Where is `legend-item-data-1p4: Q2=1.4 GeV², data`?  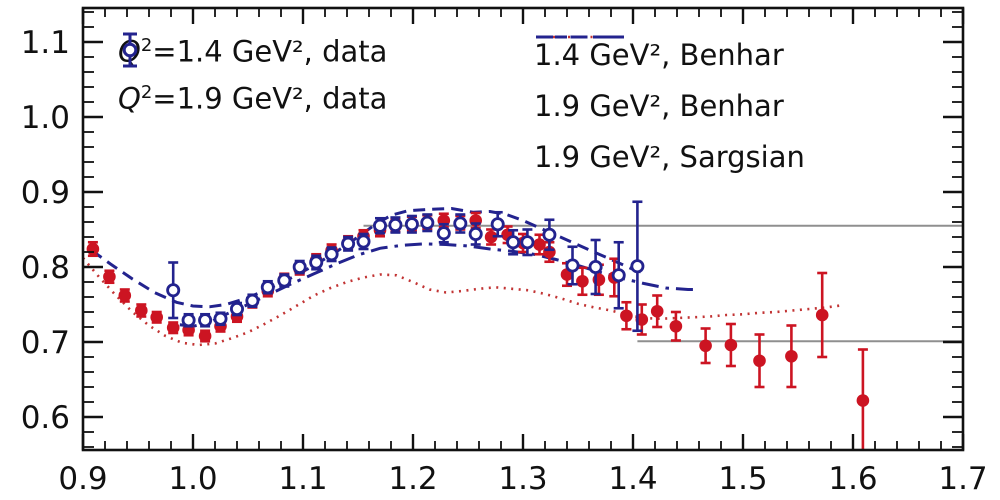 legend-item-data-1p4: Q2=1.4 GeV², data is located at coordinates (252, 51).